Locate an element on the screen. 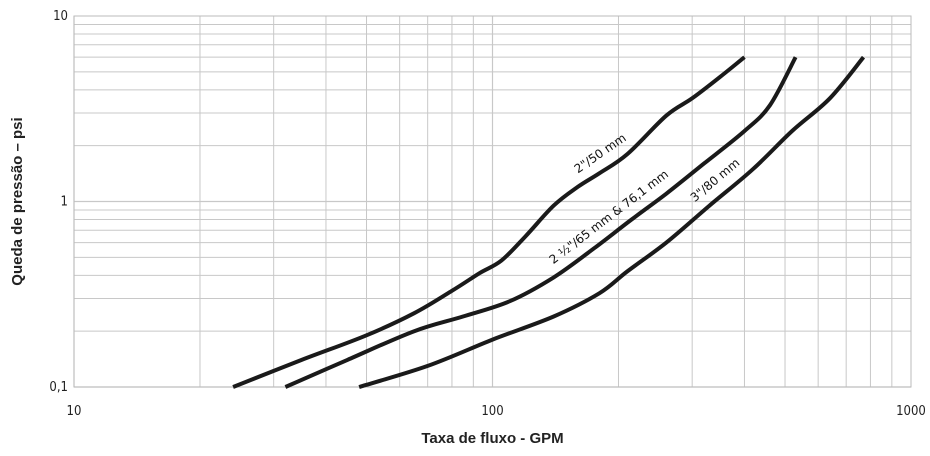 The image size is (930, 456). y-tick-label: 10 is located at coordinates (60, 16).